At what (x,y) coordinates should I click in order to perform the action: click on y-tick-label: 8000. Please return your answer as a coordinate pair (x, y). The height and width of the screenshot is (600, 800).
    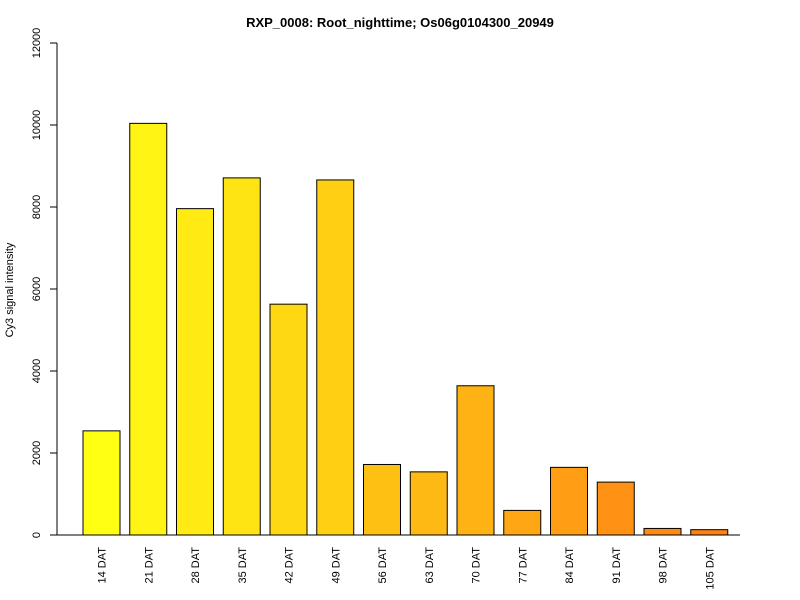
    Looking at the image, I should click on (37, 207).